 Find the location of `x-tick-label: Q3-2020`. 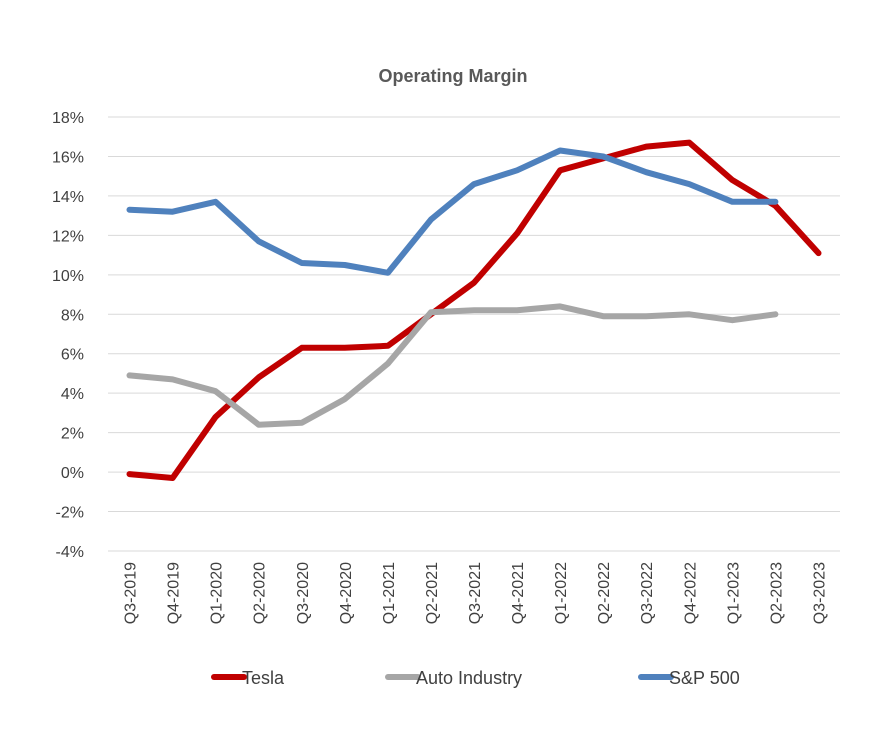

x-tick-label: Q3-2020 is located at coordinates (303, 593).